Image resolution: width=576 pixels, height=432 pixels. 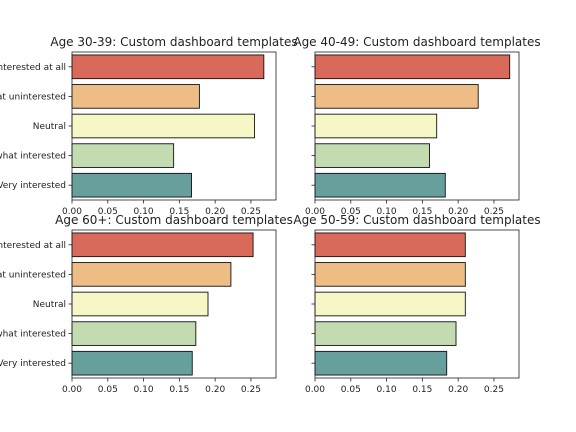 What do you see at coordinates (416, 220) in the screenshot?
I see `subplot-title: Age 50-59: Custom dashboard templates` at bounding box center [416, 220].